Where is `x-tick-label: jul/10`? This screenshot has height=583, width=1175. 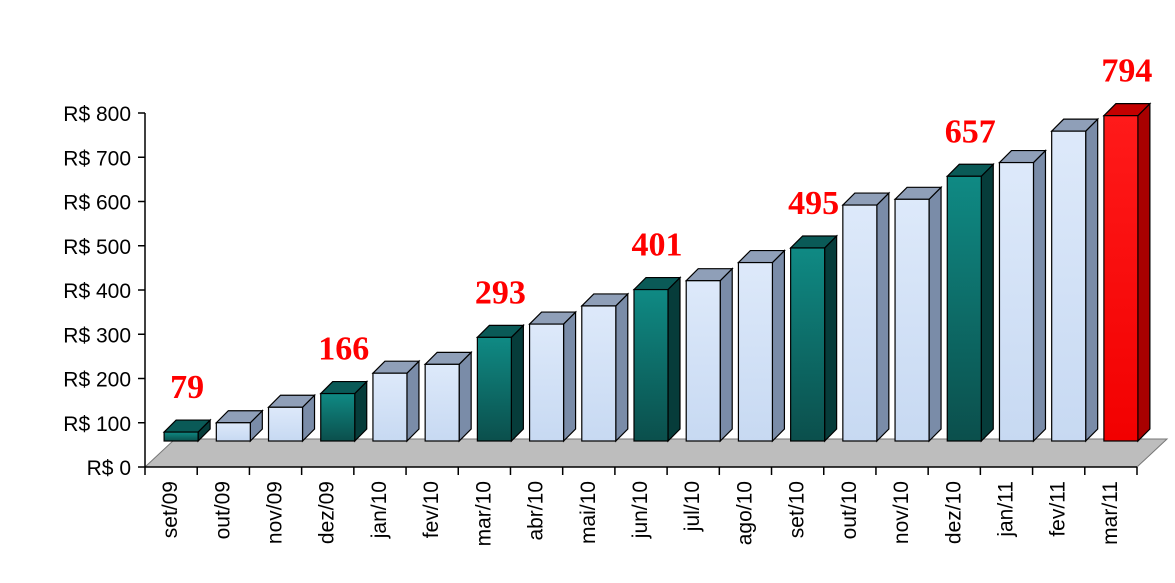 x-tick-label: jul/10 is located at coordinates (692, 506).